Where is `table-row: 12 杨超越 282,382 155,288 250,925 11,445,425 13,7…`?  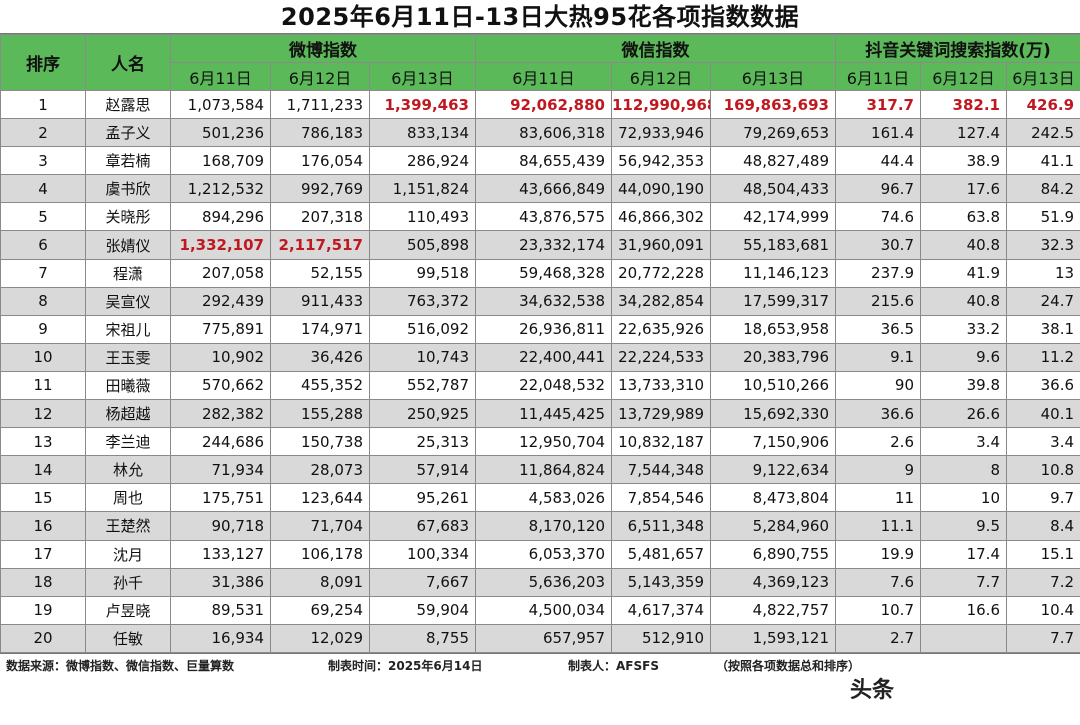
table-row: 12 杨超越 282,382 155,288 250,925 11,445,425 13,7… is located at coordinates (540, 414).